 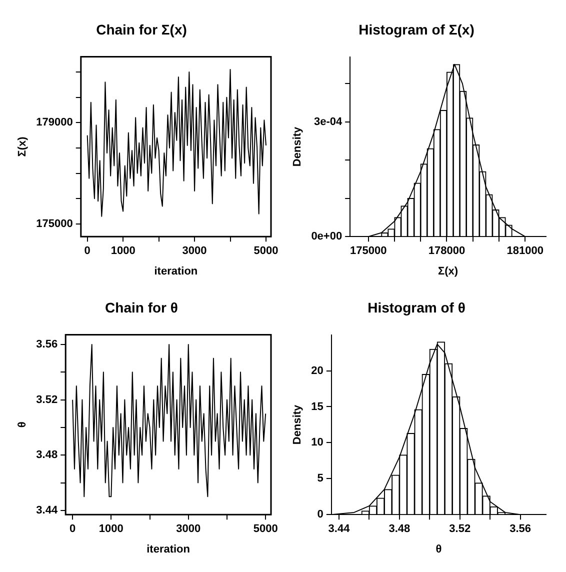 What do you see at coordinates (141, 29) in the screenshot?
I see `chart-title: Chain for Σ(x)` at bounding box center [141, 29].